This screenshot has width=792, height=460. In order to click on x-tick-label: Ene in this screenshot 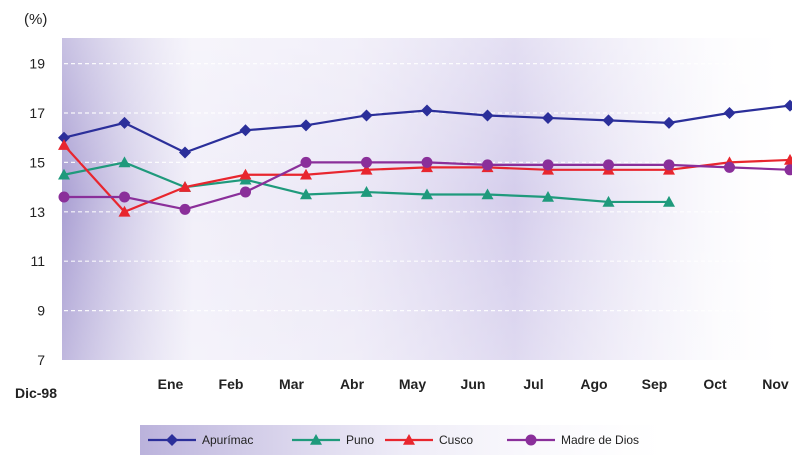, I will do `click(171, 384)`.